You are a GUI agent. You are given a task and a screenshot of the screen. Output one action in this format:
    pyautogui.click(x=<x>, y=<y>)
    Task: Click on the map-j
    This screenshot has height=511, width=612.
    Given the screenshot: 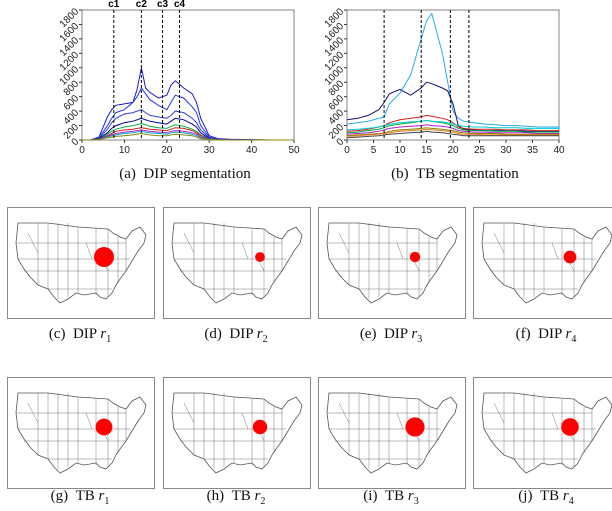 What is the action you would take?
    pyautogui.click(x=542, y=433)
    